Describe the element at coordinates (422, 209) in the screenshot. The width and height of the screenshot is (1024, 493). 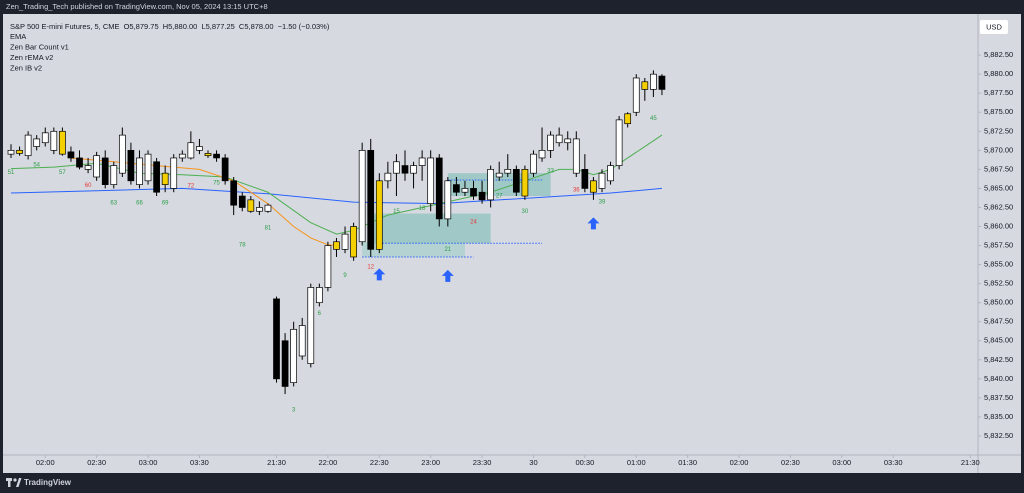
I see `bar-count-label: 18` at that location.